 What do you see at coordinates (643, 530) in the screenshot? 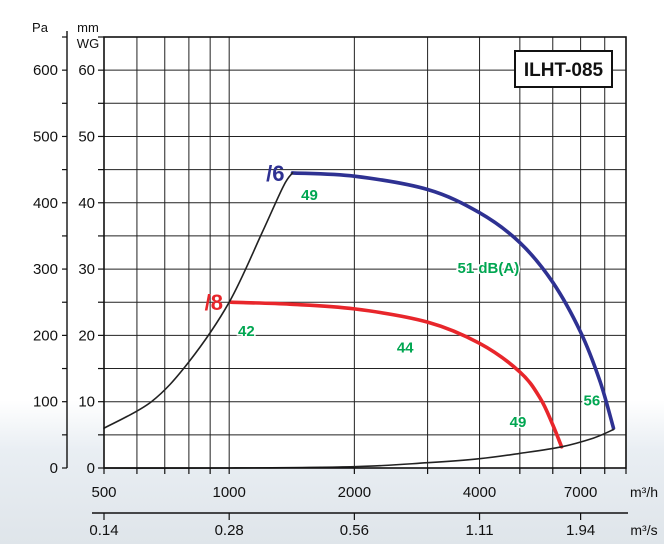
I see `x-unit-m3s: m³/s` at bounding box center [643, 530].